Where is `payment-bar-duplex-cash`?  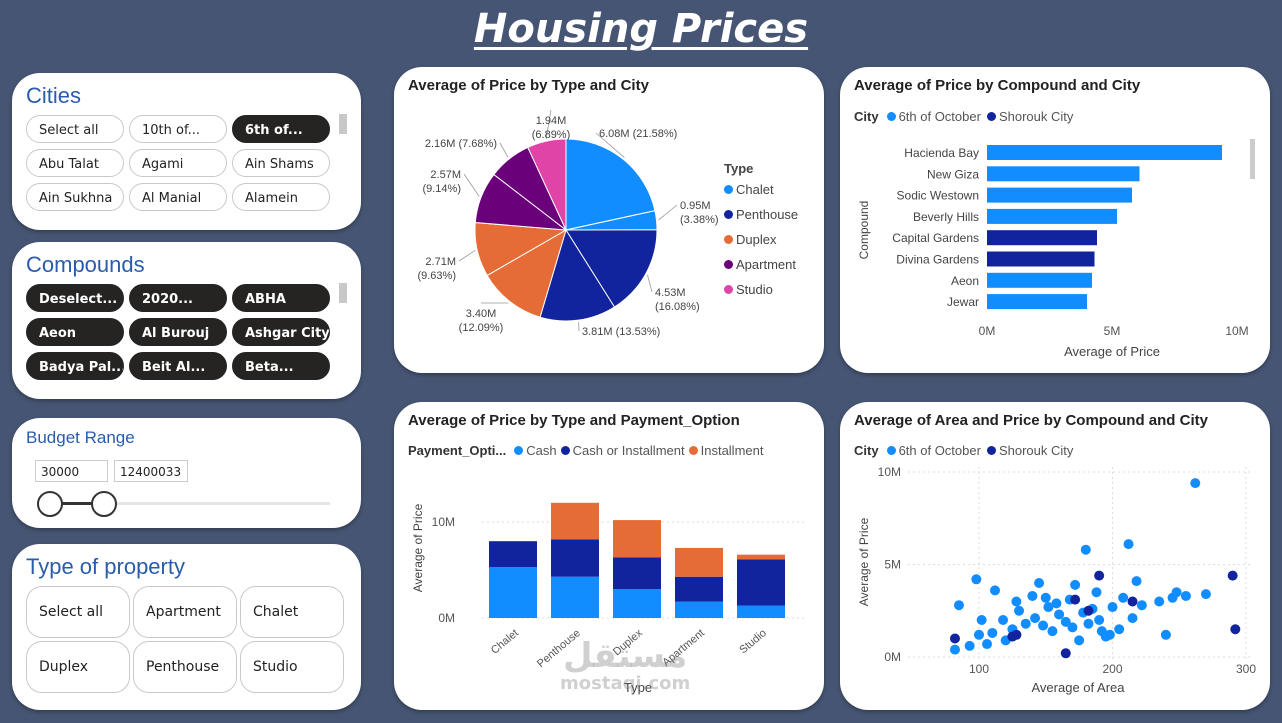
payment-bar-duplex-cash is located at coordinates (637, 603).